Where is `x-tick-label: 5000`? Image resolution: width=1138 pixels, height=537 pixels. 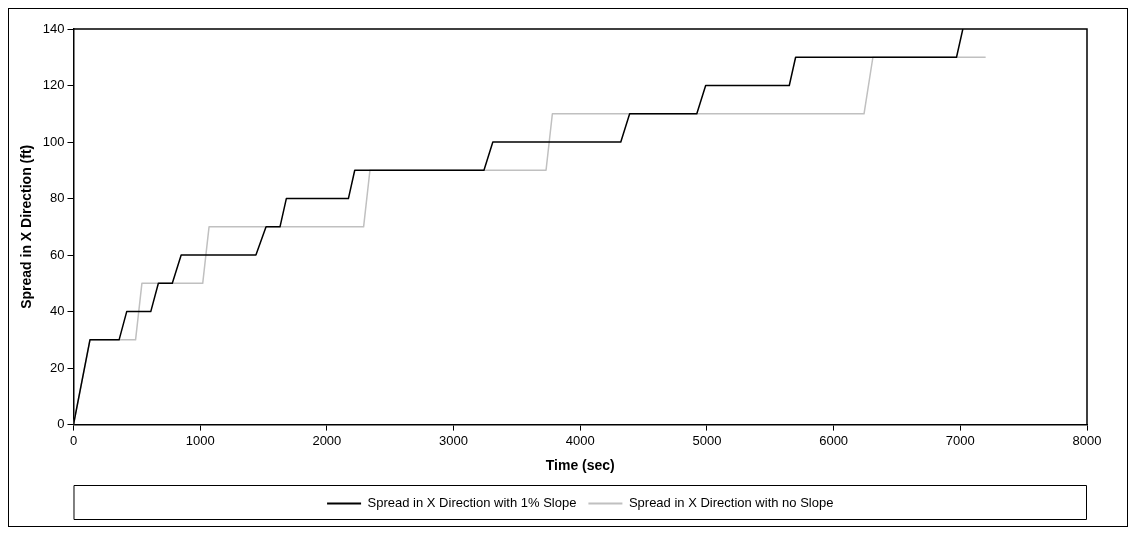 x-tick-label: 5000 is located at coordinates (707, 440).